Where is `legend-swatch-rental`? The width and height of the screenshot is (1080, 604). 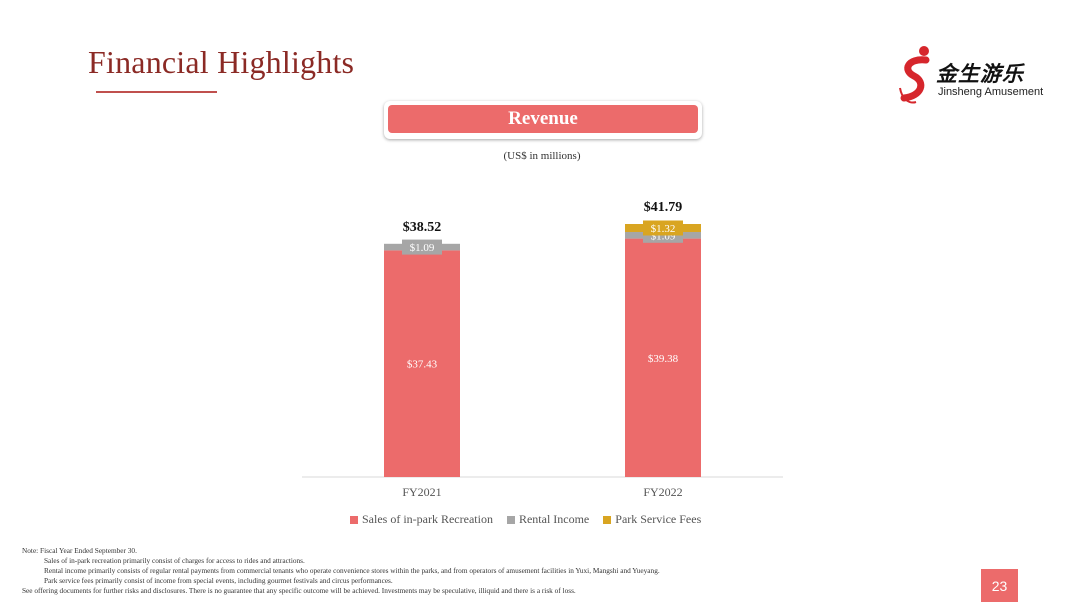 legend-swatch-rental is located at coordinates (510, 519).